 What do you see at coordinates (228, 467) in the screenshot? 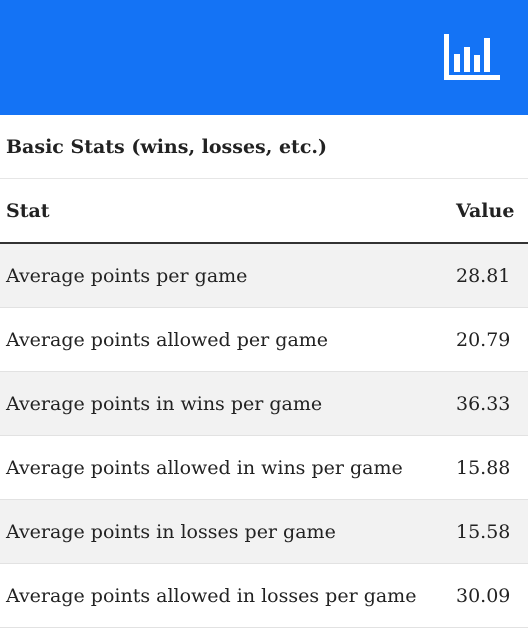
I see `stat-name: Average points allowed in wins per game` at bounding box center [228, 467].